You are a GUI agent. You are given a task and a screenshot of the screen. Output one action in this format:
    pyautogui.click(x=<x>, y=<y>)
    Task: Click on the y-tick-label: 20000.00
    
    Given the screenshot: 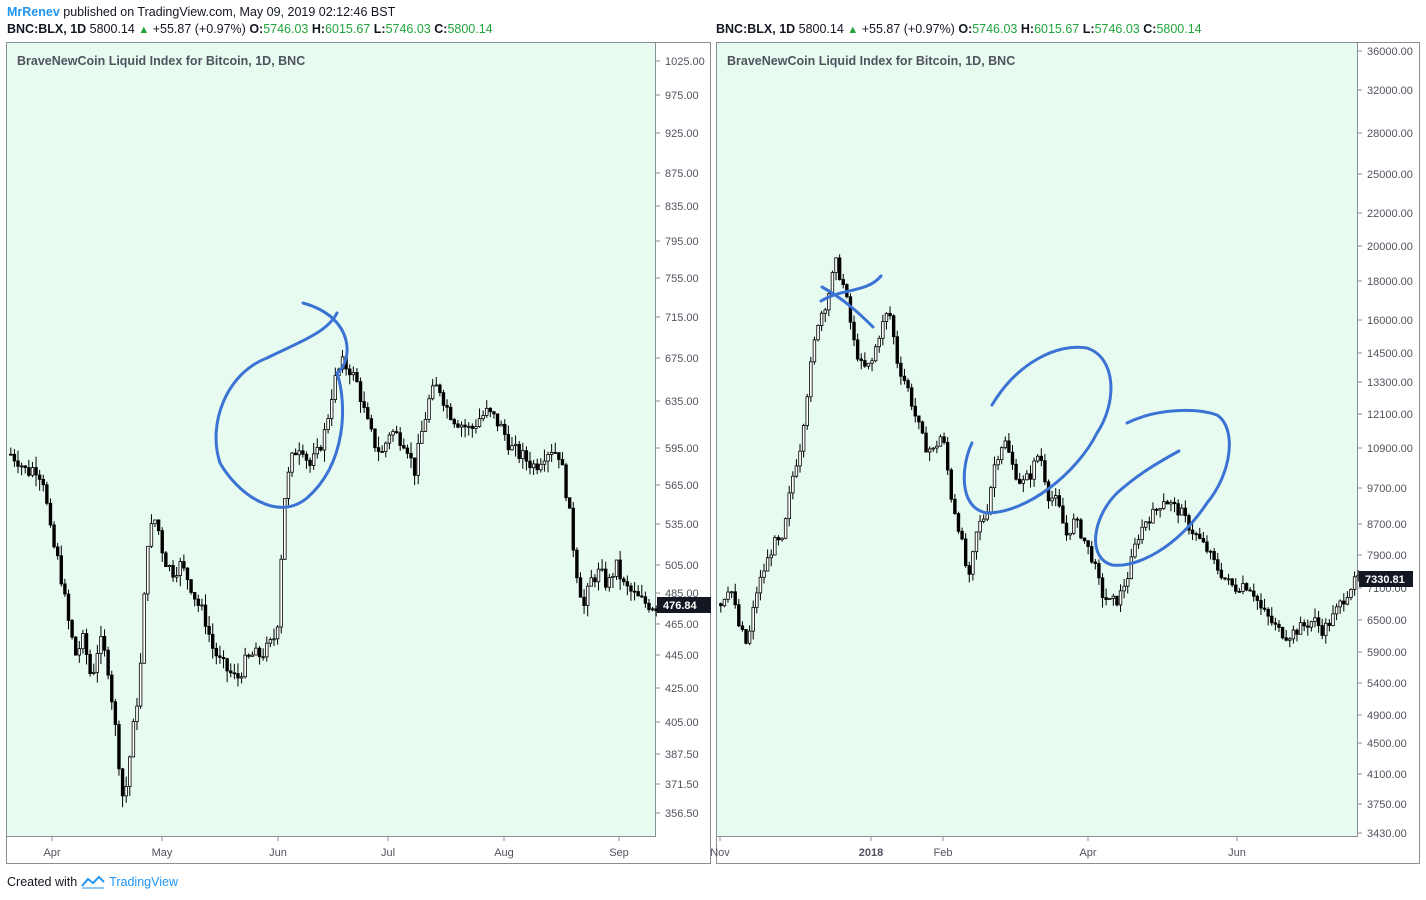 What is the action you would take?
    pyautogui.click(x=1390, y=247)
    